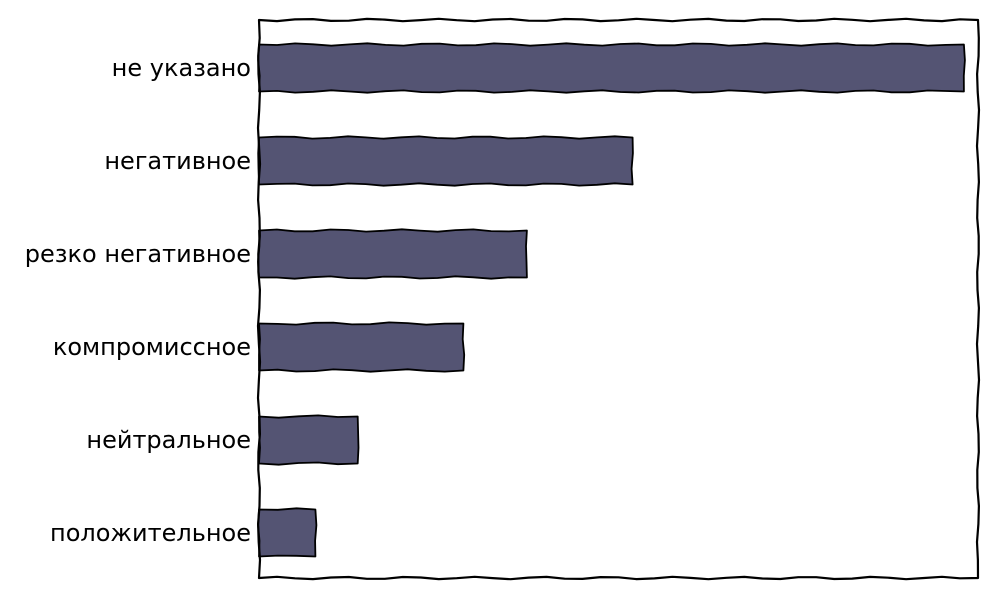 This screenshot has height=604, width=1000. What do you see at coordinates (168, 440) in the screenshot?
I see `category-label: нейтральное` at bounding box center [168, 440].